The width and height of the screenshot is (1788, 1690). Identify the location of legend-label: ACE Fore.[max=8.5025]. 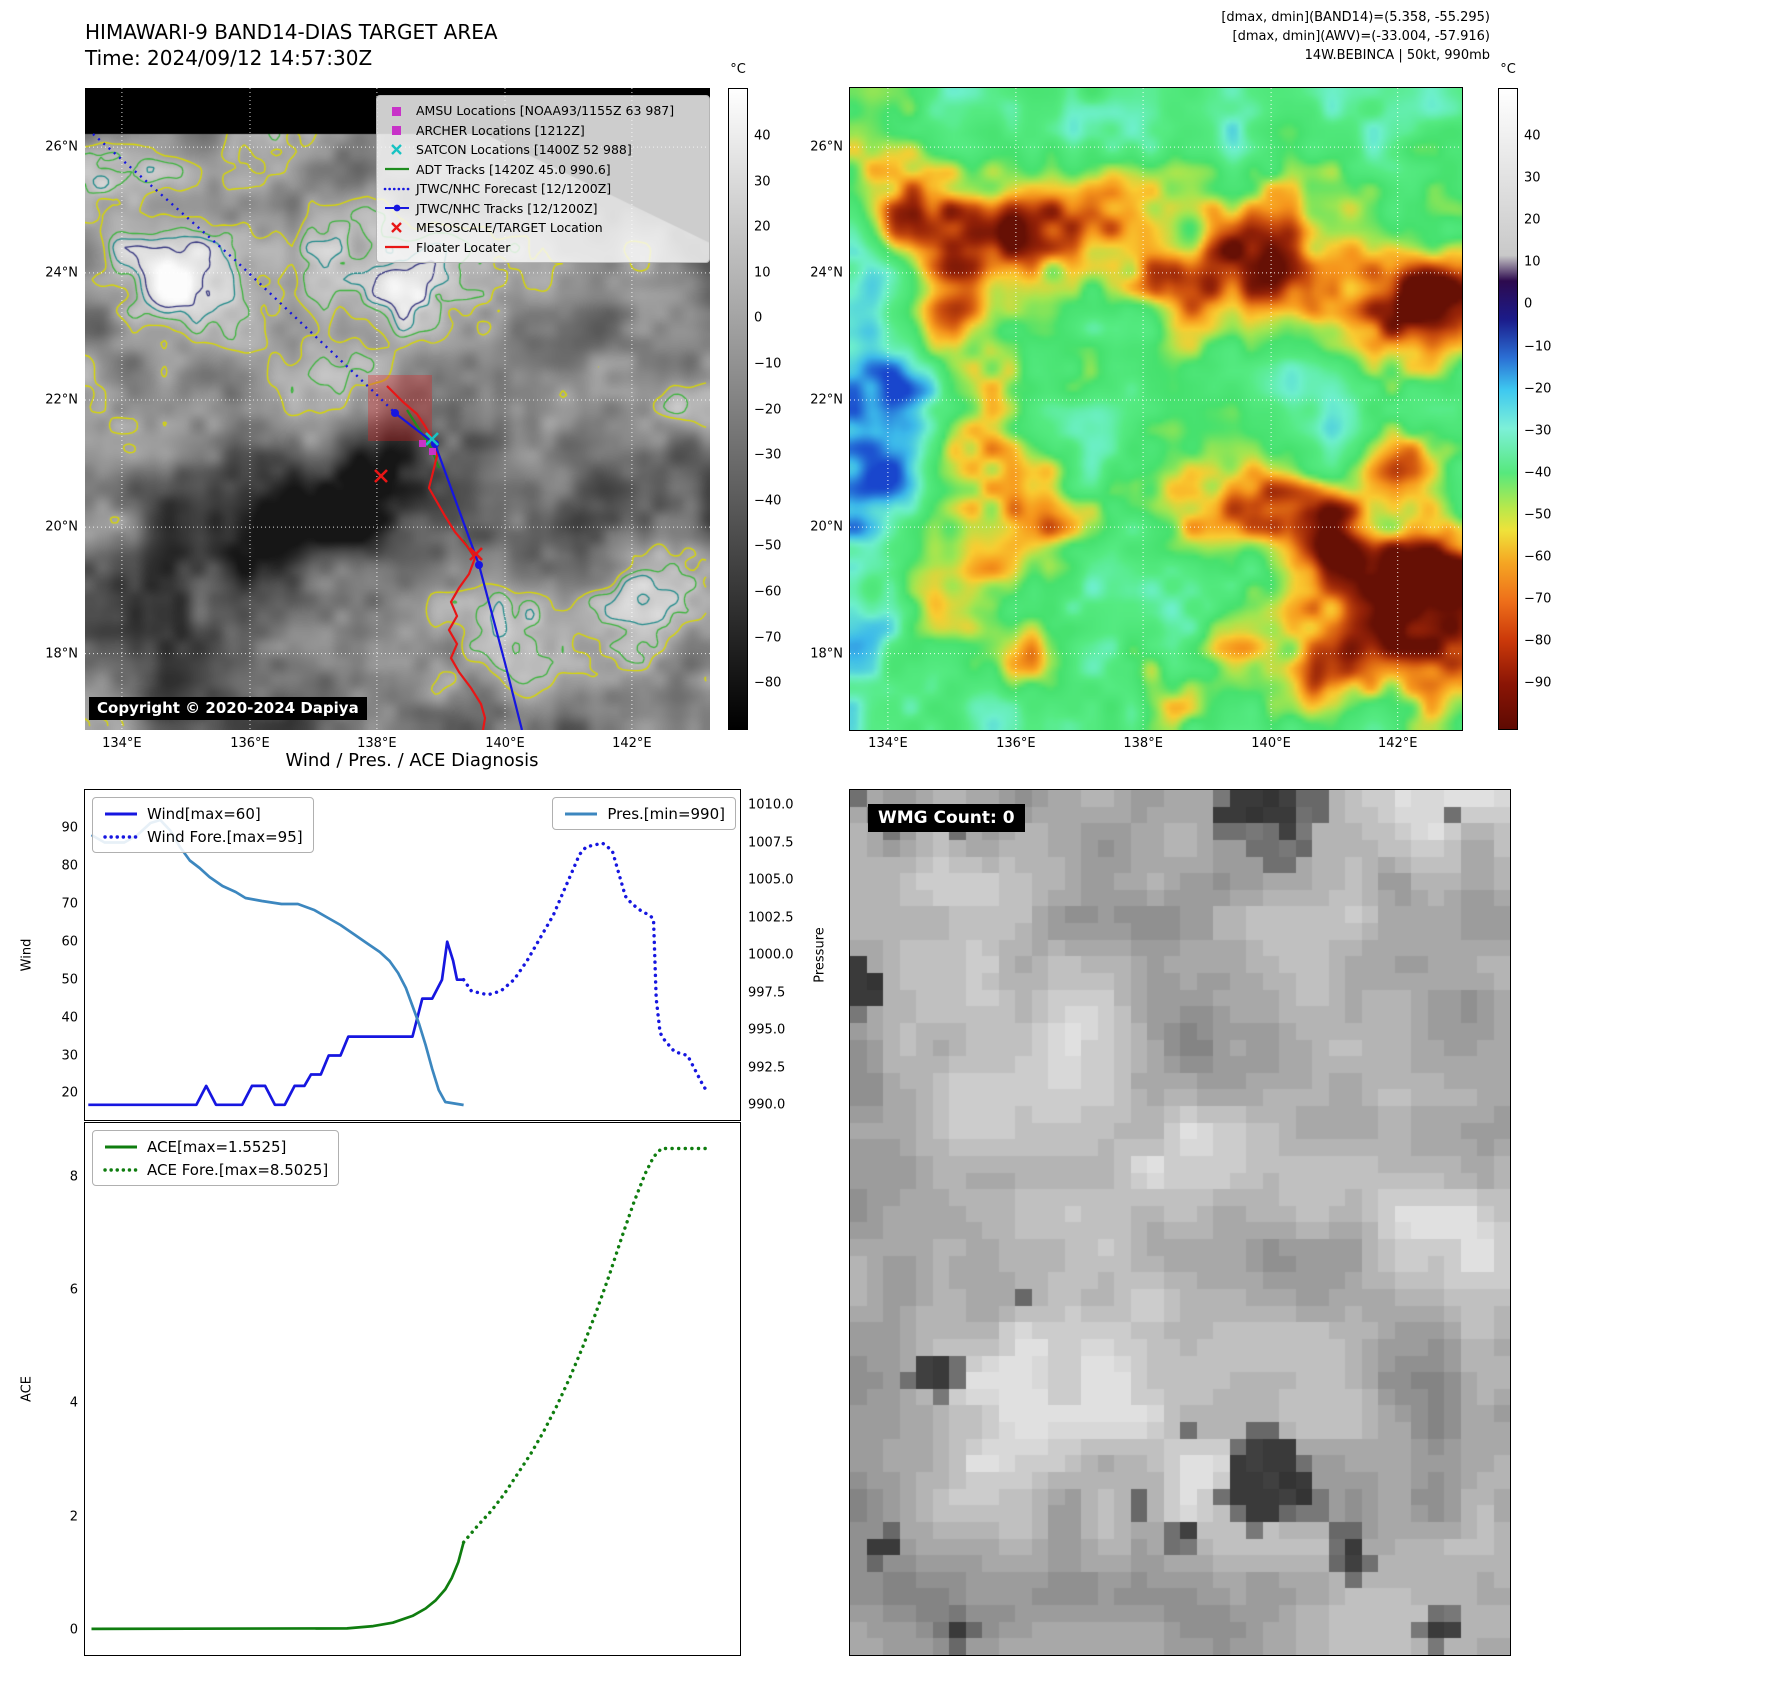
(238, 1169).